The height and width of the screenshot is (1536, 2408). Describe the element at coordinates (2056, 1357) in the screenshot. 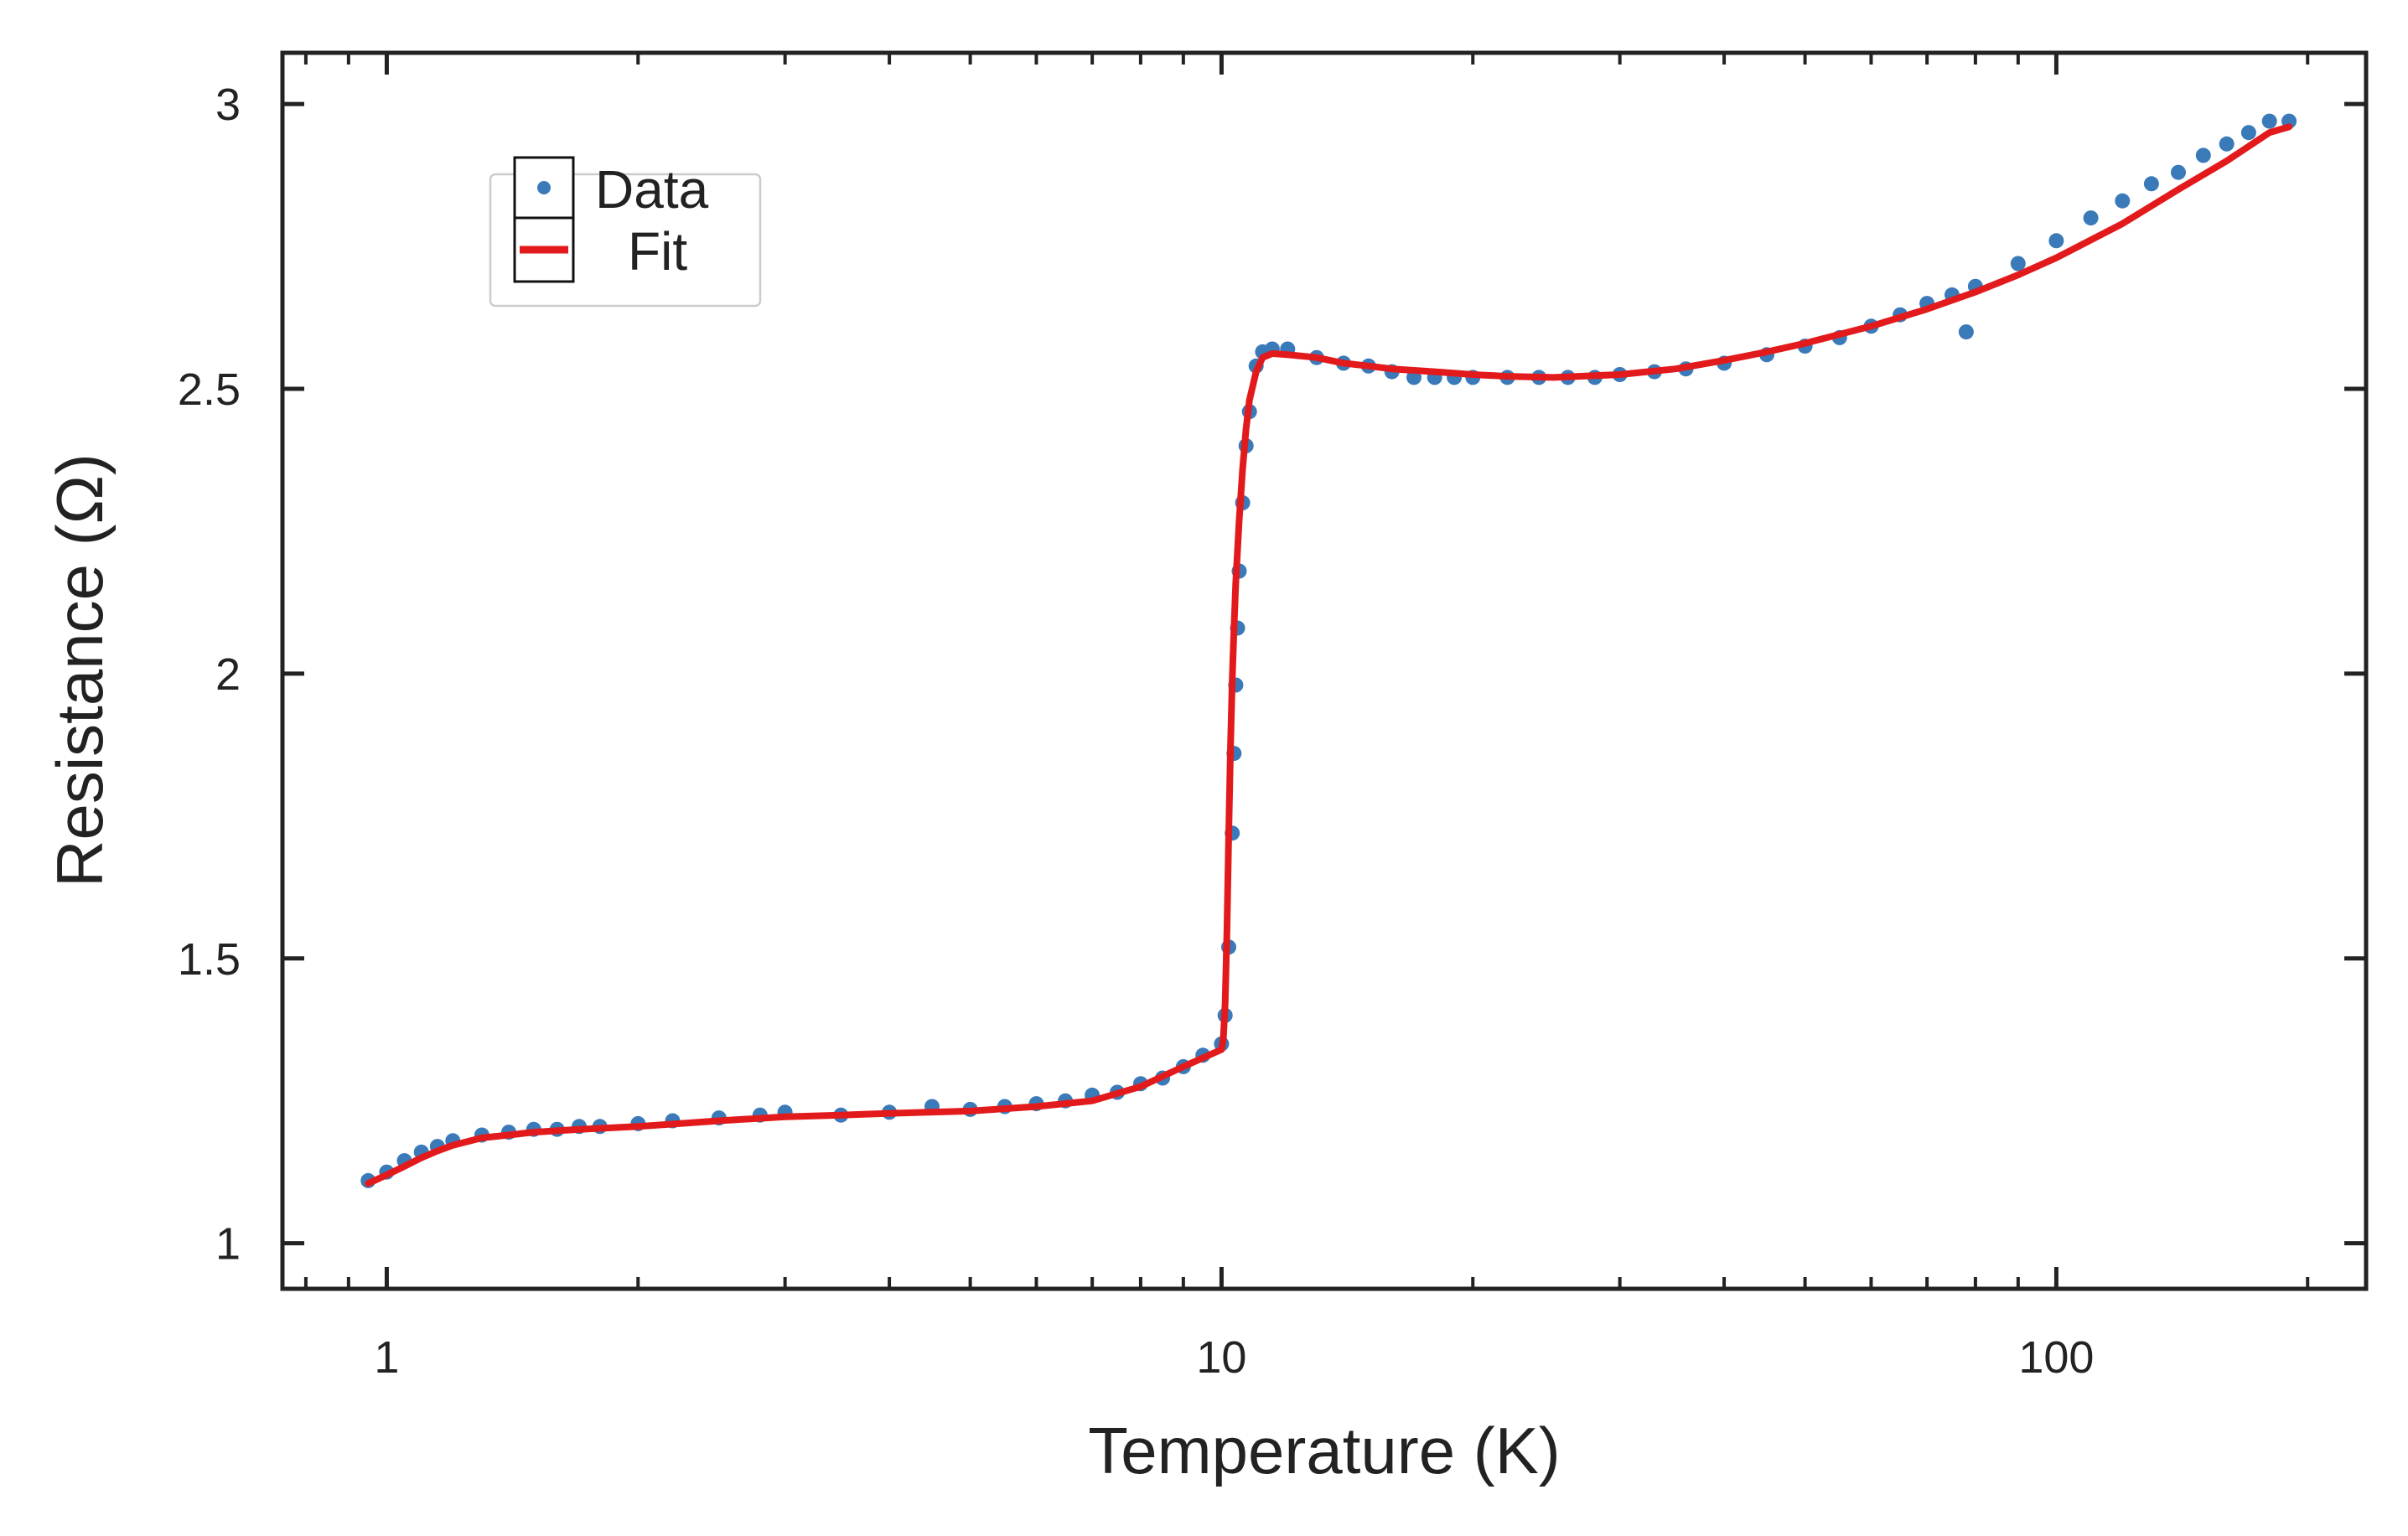

I see `x-tick-label: 100` at that location.